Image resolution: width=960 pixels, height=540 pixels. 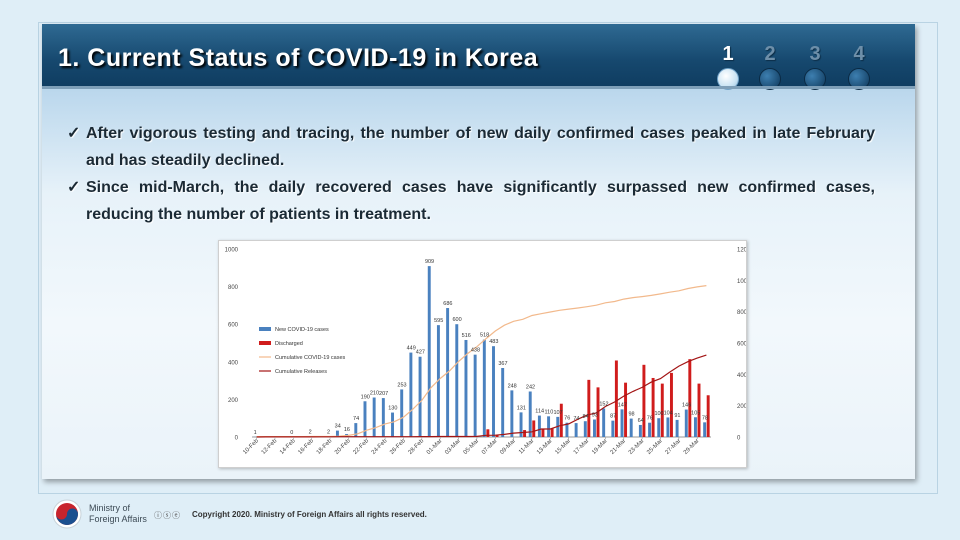 I want to click on left-tick-label: 1000, so click(x=232, y=251).